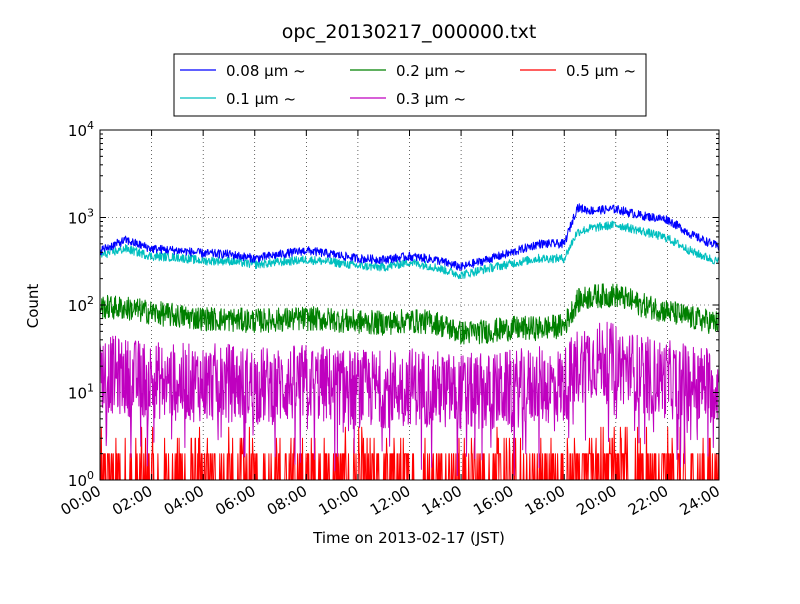  What do you see at coordinates (390, 500) in the screenshot?
I see `x-tick-label: 12:00` at bounding box center [390, 500].